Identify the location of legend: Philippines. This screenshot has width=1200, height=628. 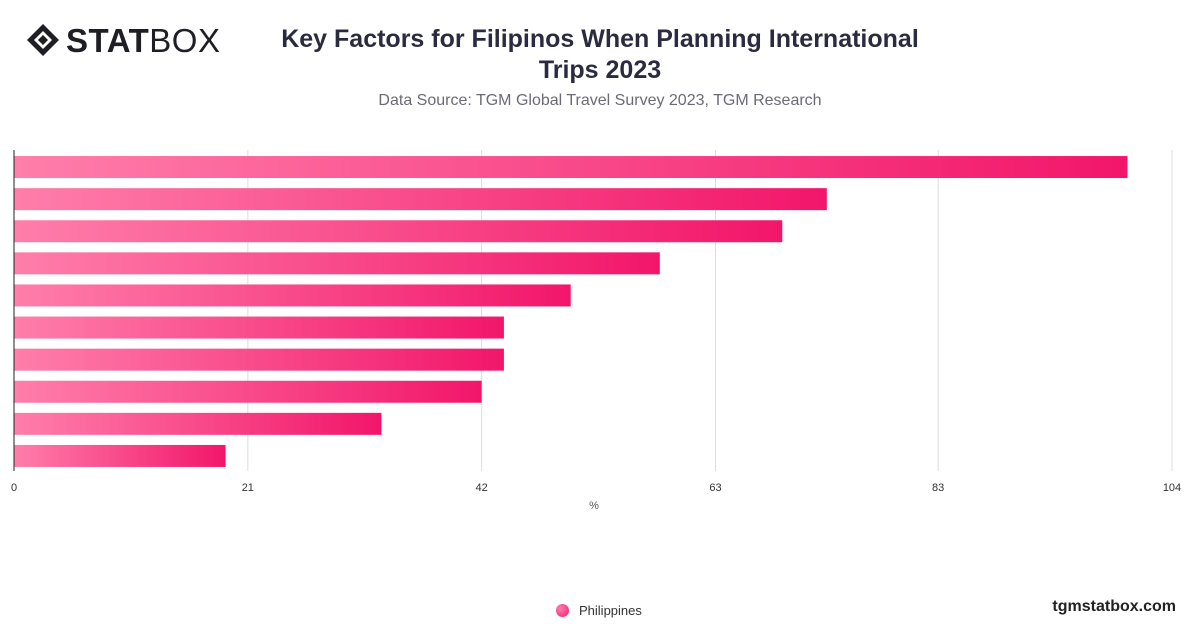
(599, 610).